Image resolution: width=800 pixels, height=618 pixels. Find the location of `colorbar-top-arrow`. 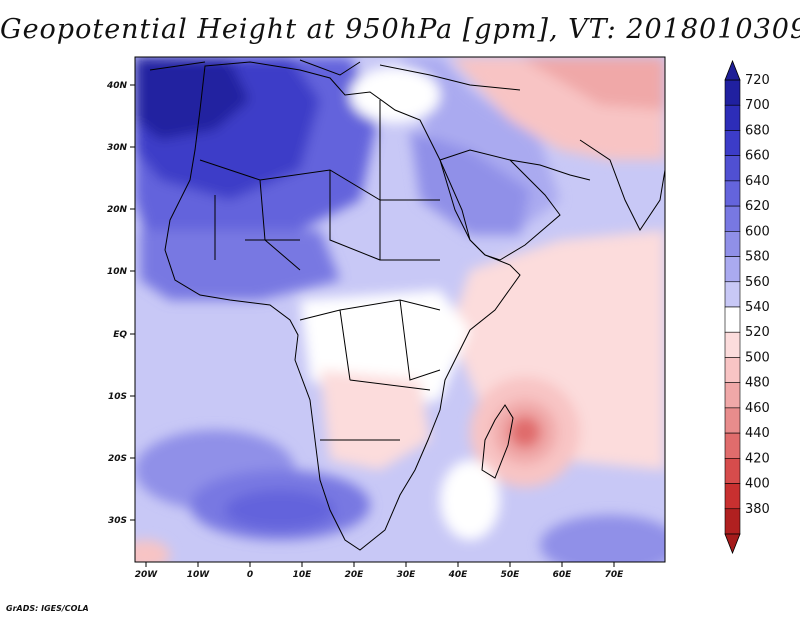

colorbar-top-arrow is located at coordinates (732, 70).